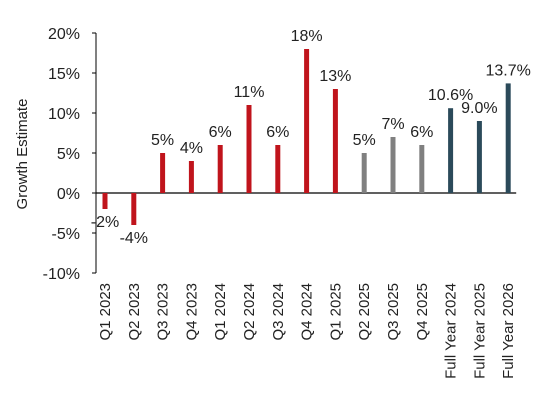 The width and height of the screenshot is (554, 407). I want to click on category-label: Q4 2025, so click(422, 312).